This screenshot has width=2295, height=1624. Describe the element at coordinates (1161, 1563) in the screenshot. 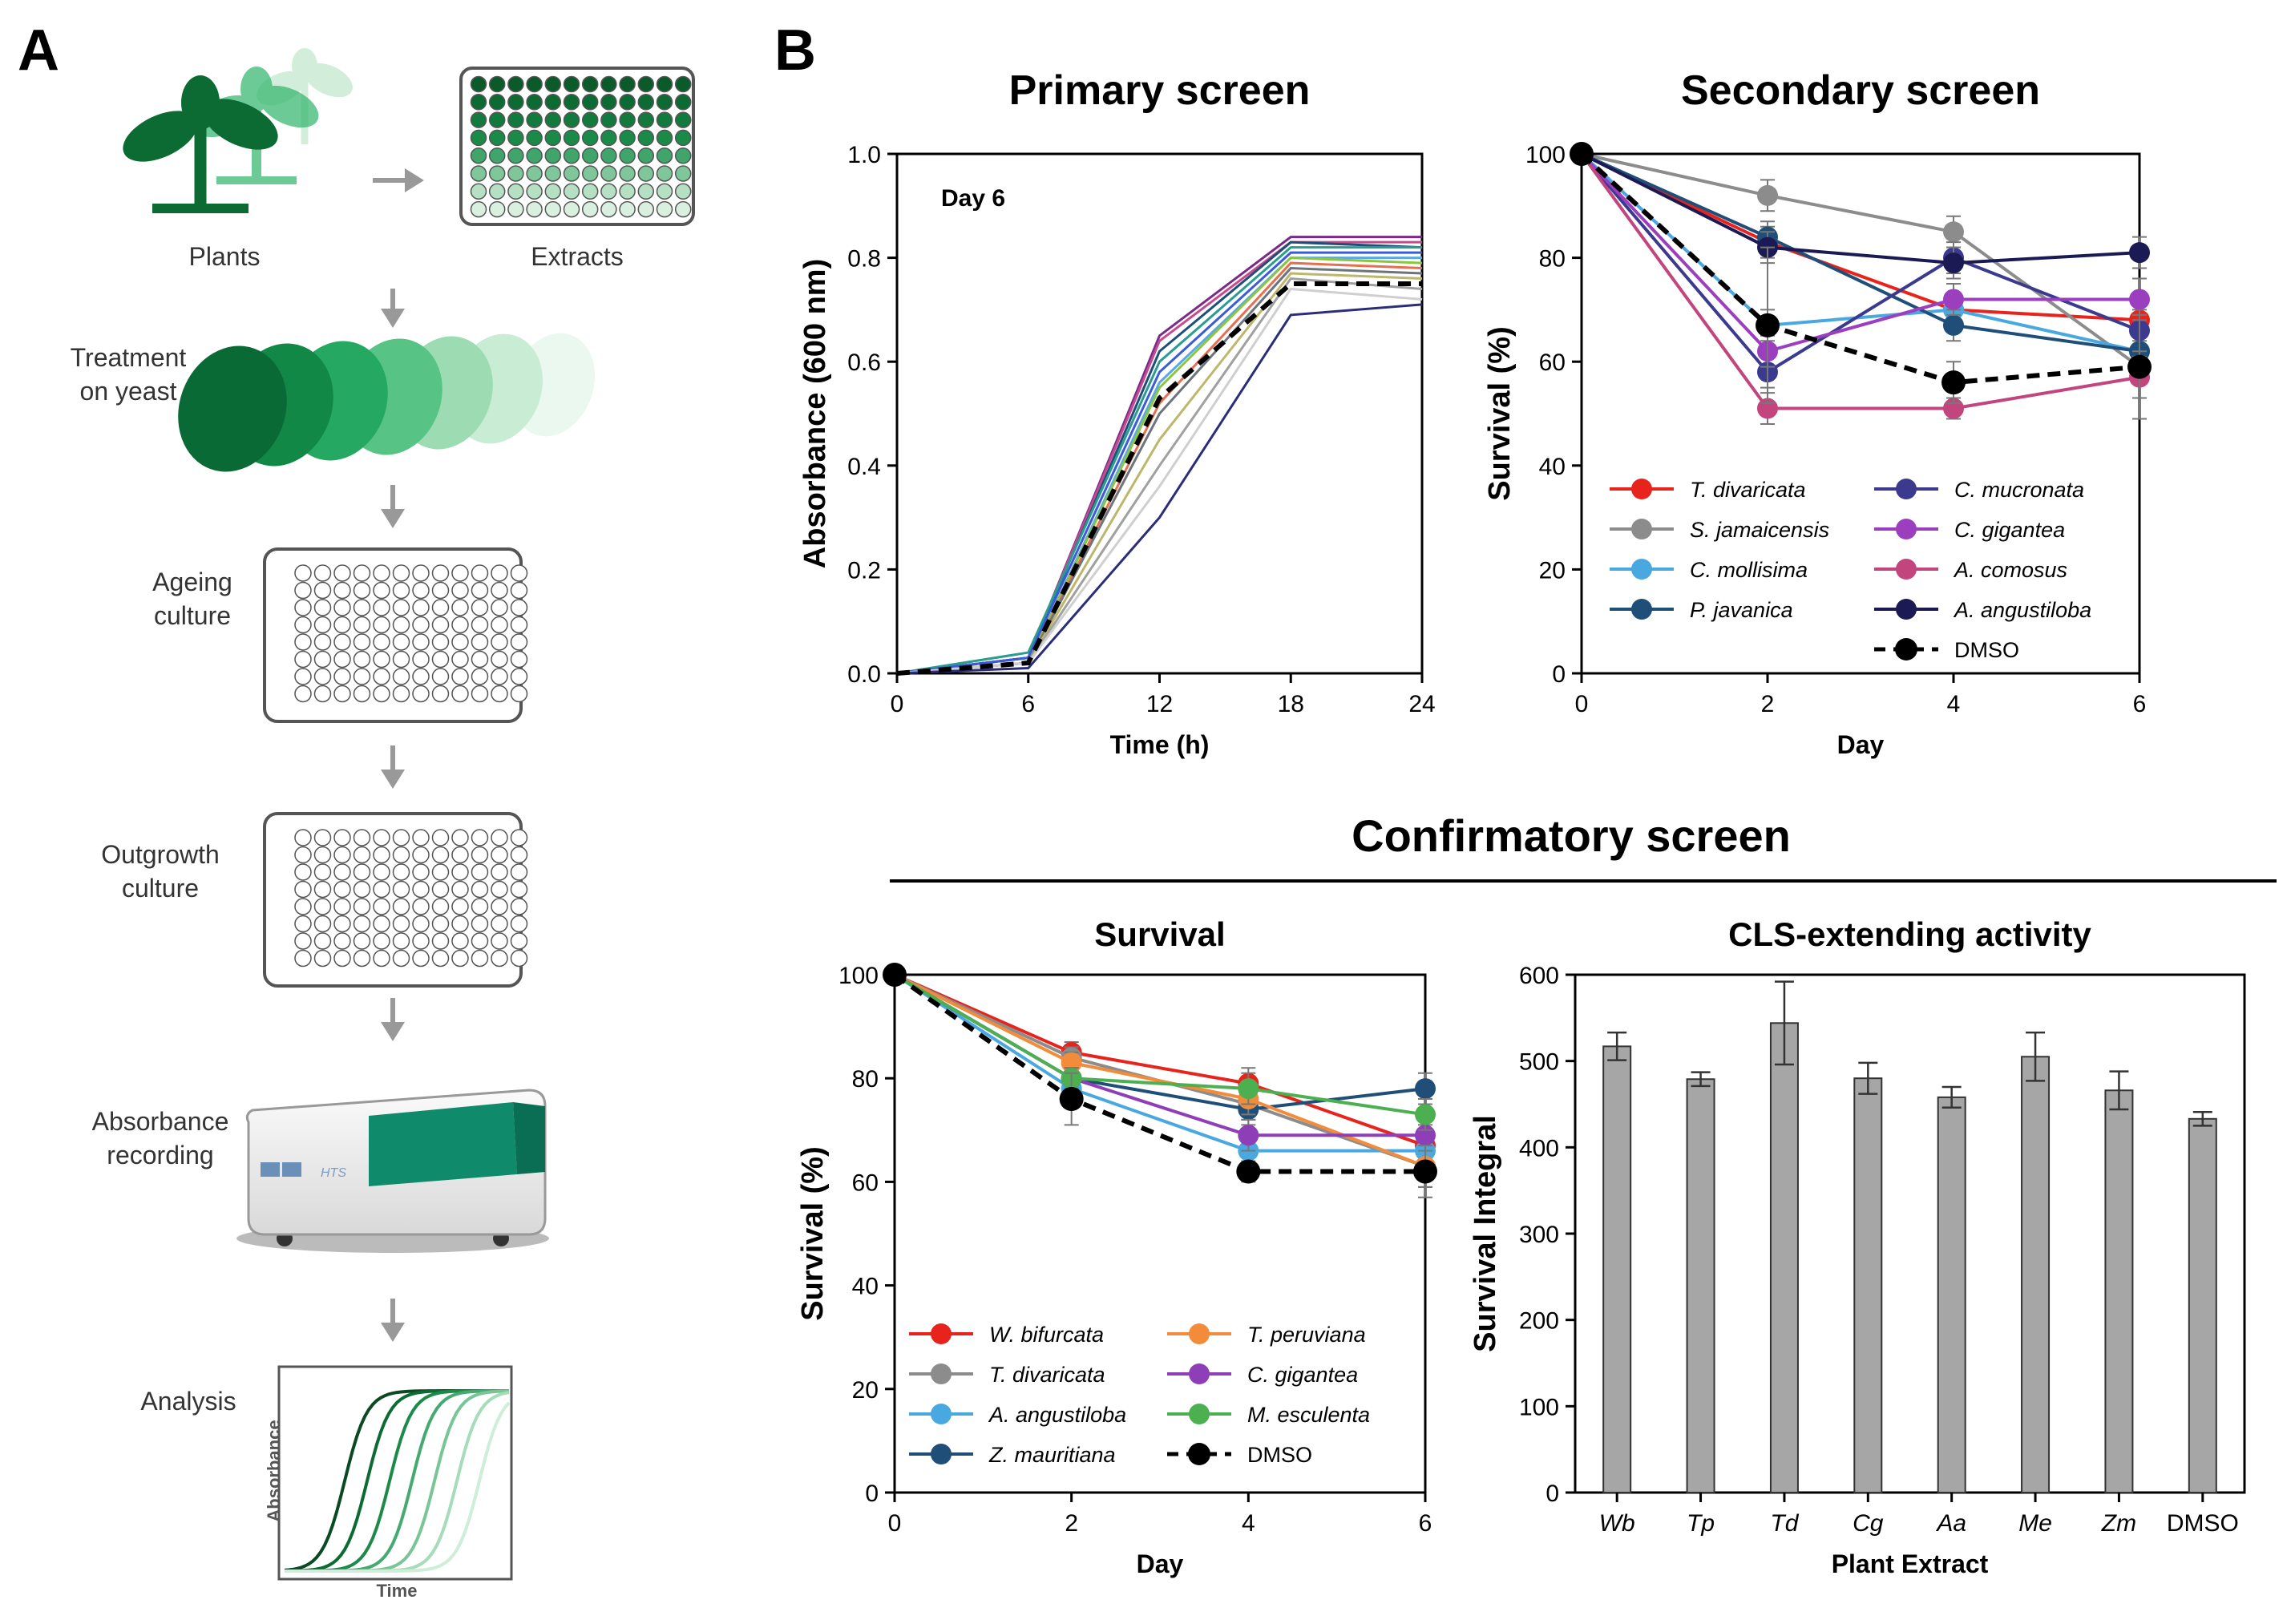

I see `survival-xlabel: Day` at that location.